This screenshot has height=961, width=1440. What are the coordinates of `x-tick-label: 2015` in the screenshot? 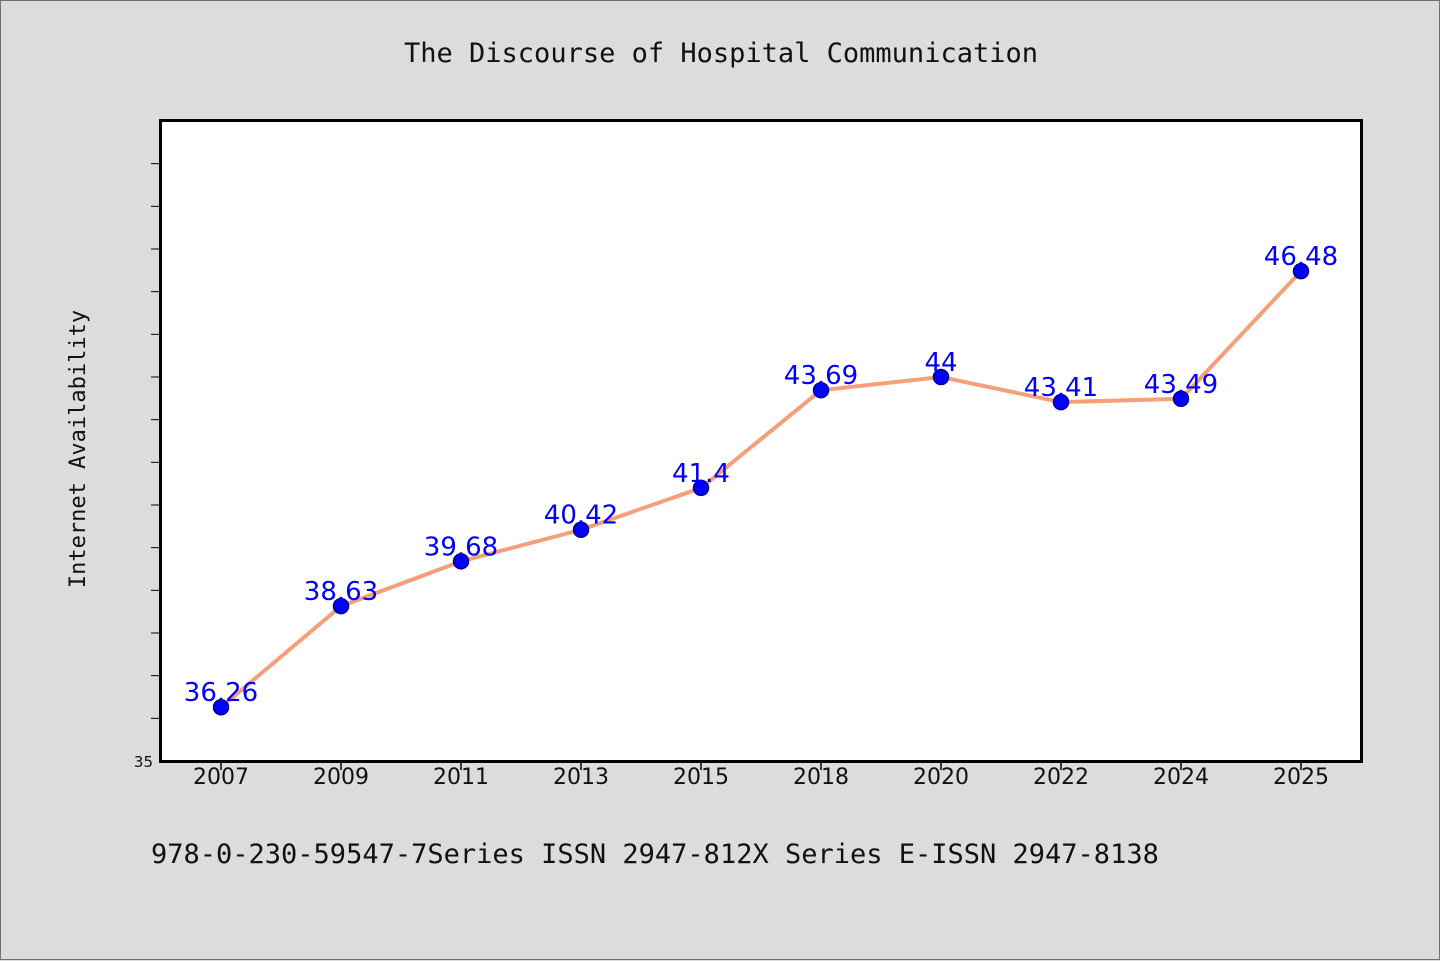 It's located at (701, 777).